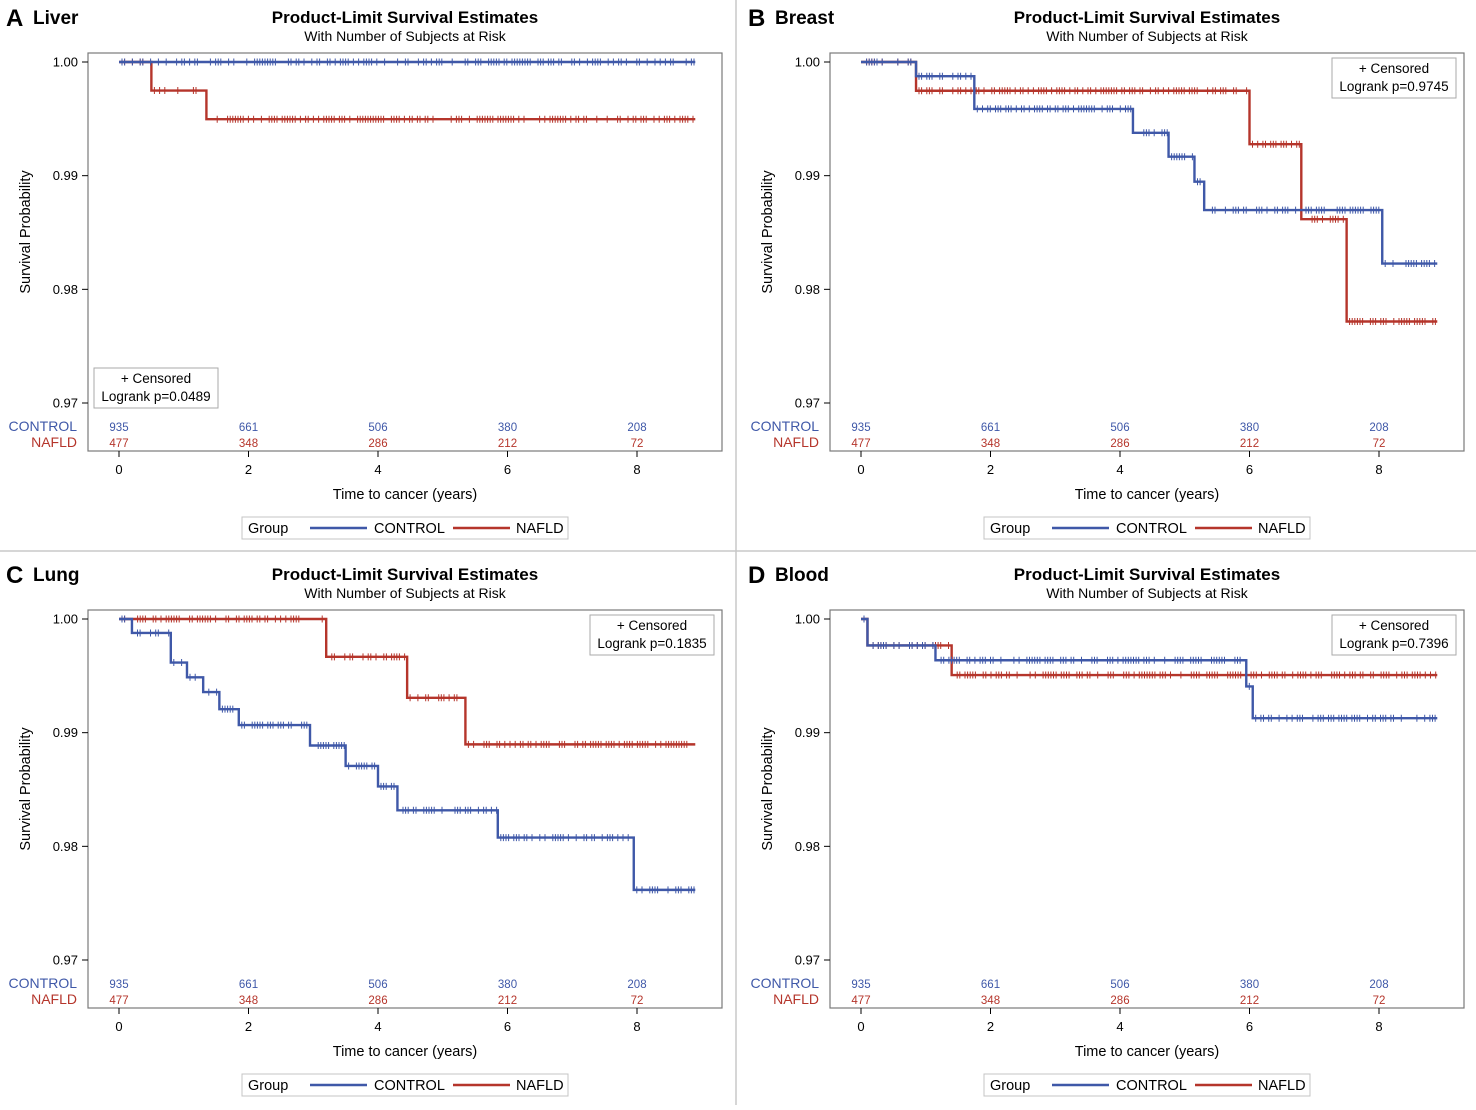 The width and height of the screenshot is (1476, 1110). Describe the element at coordinates (1249, 444) in the screenshot. I see `risk-count: 212` at that location.